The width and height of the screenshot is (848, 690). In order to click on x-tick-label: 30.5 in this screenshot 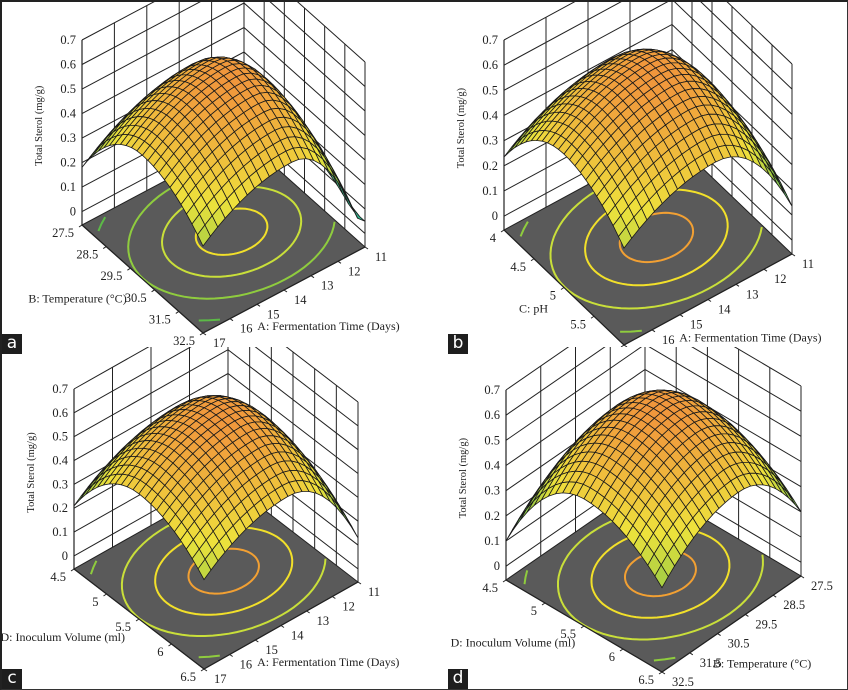, I will do `click(739, 644)`.